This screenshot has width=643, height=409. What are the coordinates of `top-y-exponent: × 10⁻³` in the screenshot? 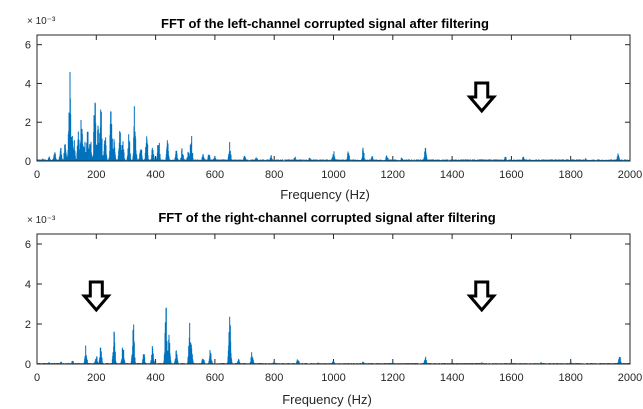 It's located at (41, 21).